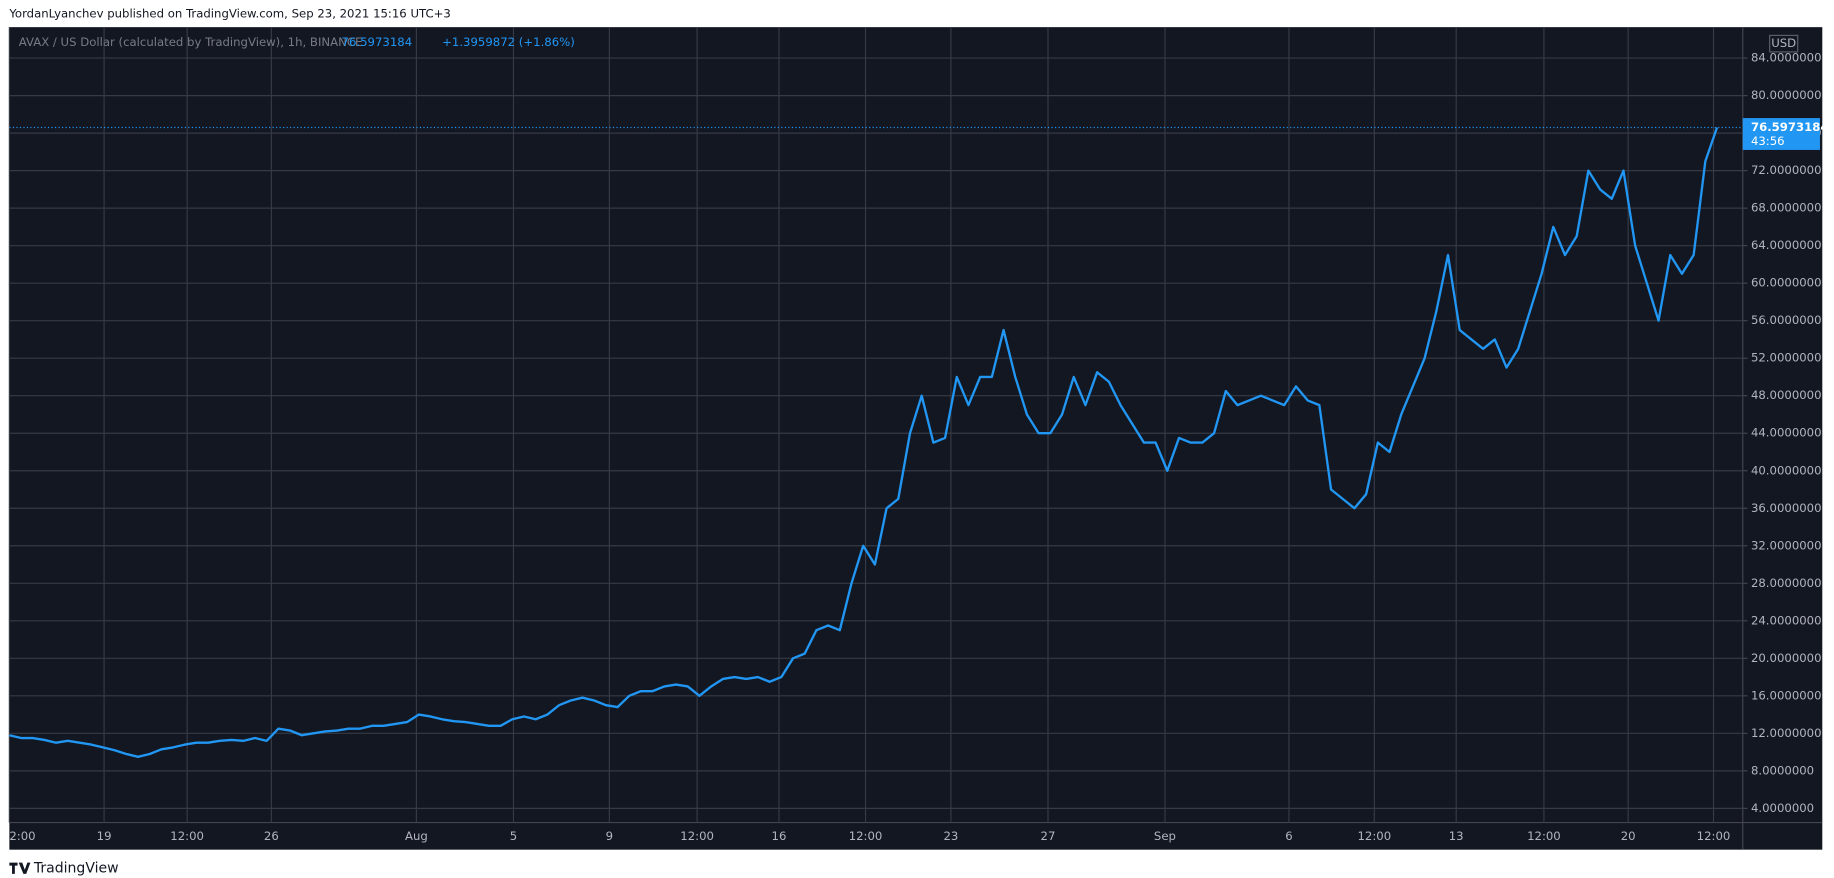 This screenshot has width=1834, height=878. I want to click on y-tick-label: 56.0000000, so click(1786, 320).